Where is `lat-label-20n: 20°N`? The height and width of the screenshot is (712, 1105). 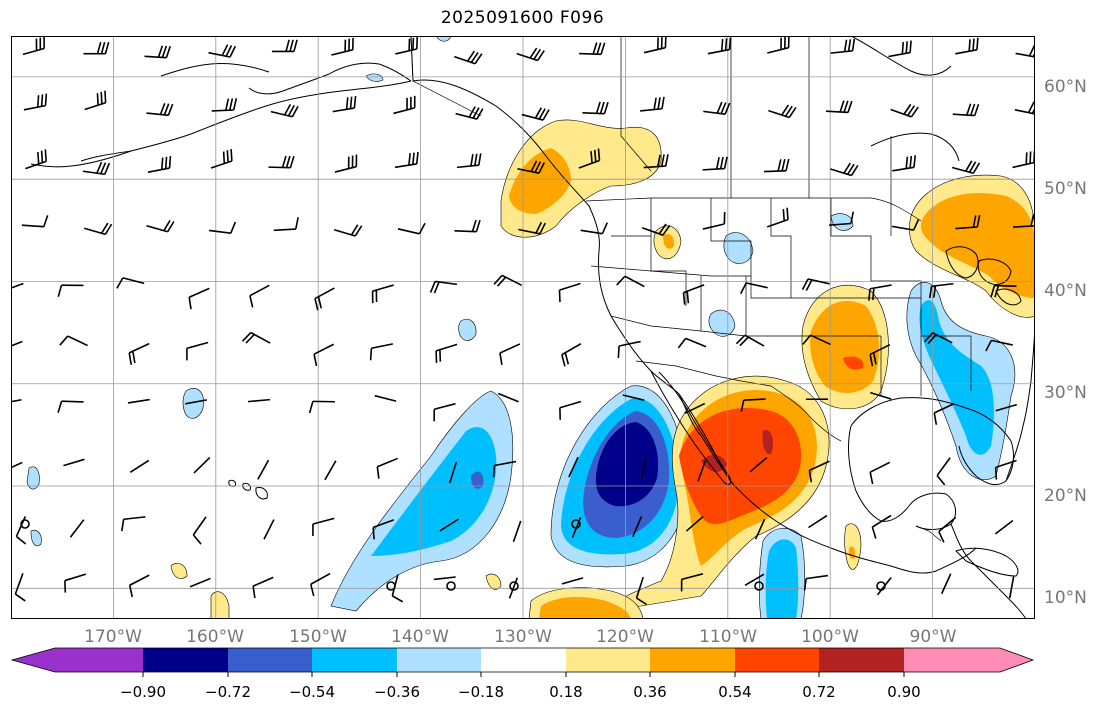
lat-label-20n: 20°N is located at coordinates (1065, 496).